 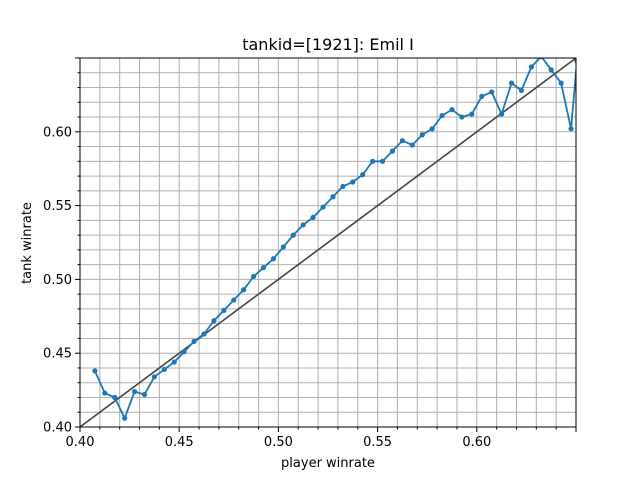 What do you see at coordinates (377, 442) in the screenshot?
I see `x-tick-label: 0.55` at bounding box center [377, 442].